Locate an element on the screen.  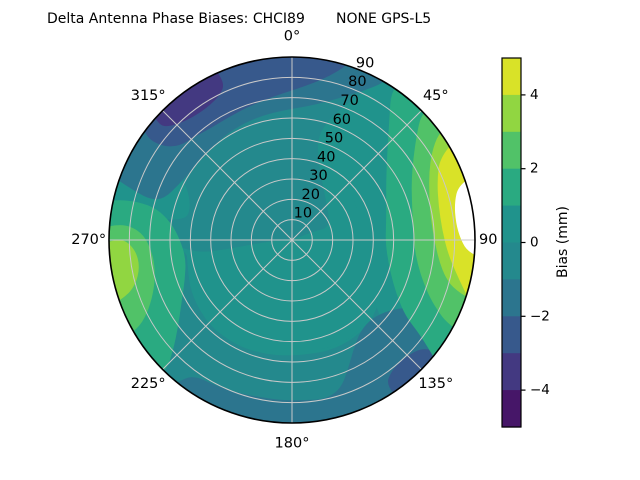
colorbar-tick-label: −2 is located at coordinates (540, 316).